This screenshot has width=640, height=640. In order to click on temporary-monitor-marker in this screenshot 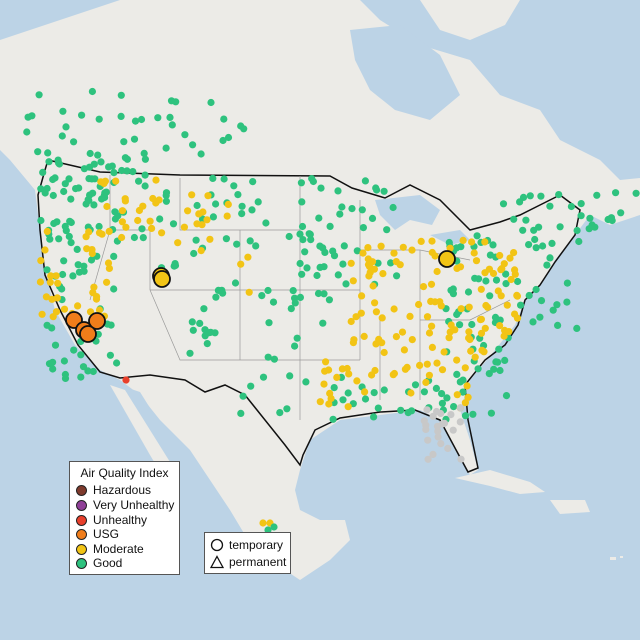, I will do `click(447, 259)`.